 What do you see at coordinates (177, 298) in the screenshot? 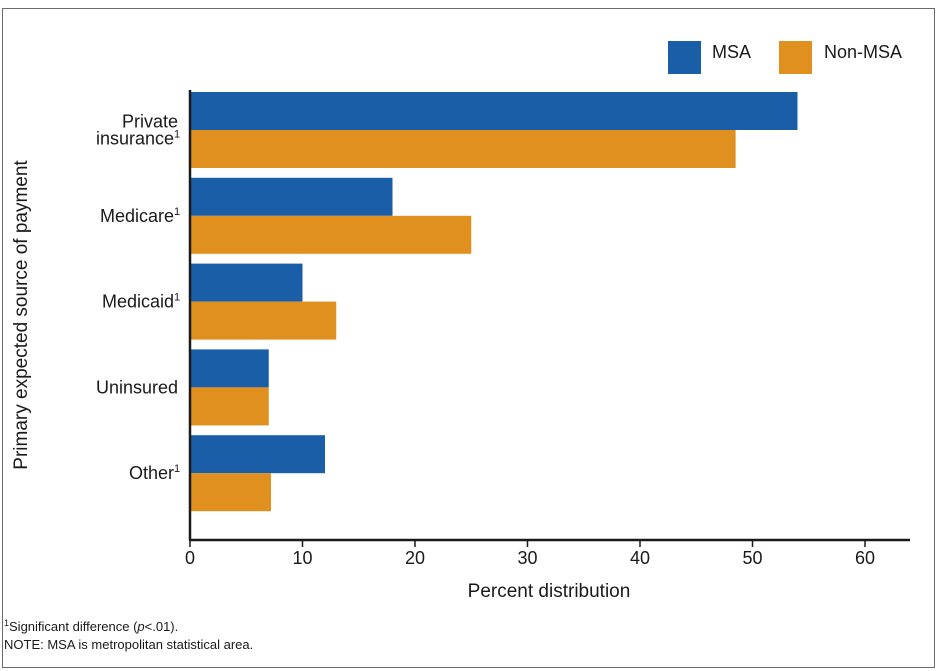
I see `category-marker-2: 1` at bounding box center [177, 298].